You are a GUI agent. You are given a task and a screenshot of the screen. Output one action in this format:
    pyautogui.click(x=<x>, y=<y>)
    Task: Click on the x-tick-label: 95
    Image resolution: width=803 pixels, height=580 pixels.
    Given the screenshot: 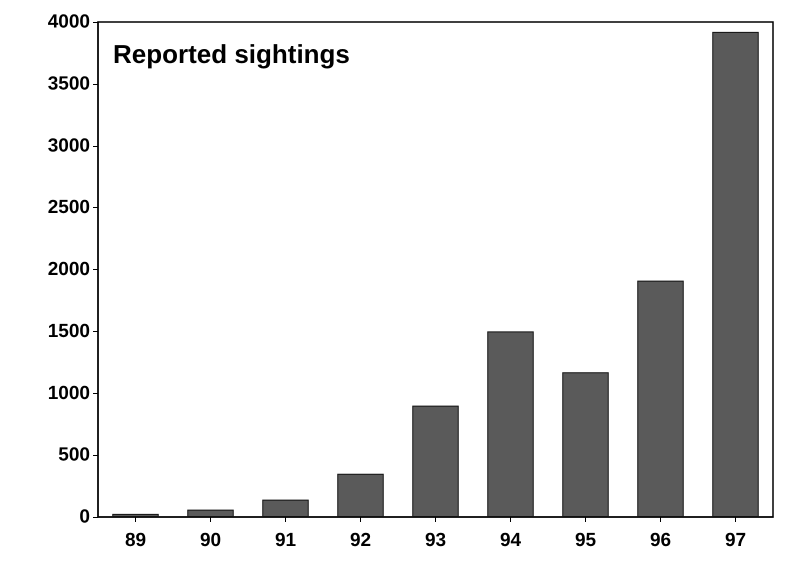 What is the action you would take?
    pyautogui.click(x=585, y=540)
    